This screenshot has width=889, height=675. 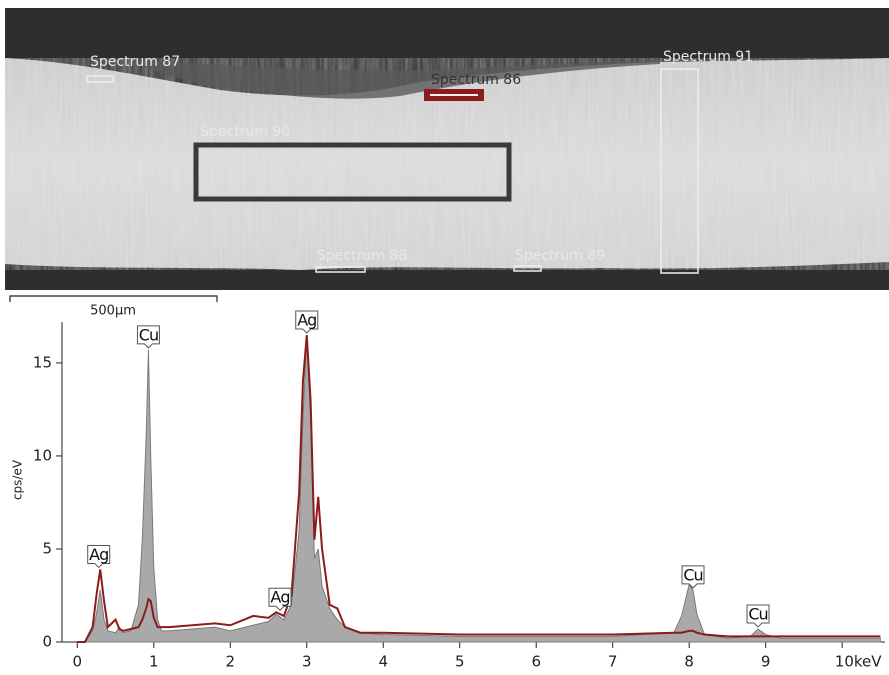 I want to click on region-label: Spectrum 88, so click(x=362, y=256).